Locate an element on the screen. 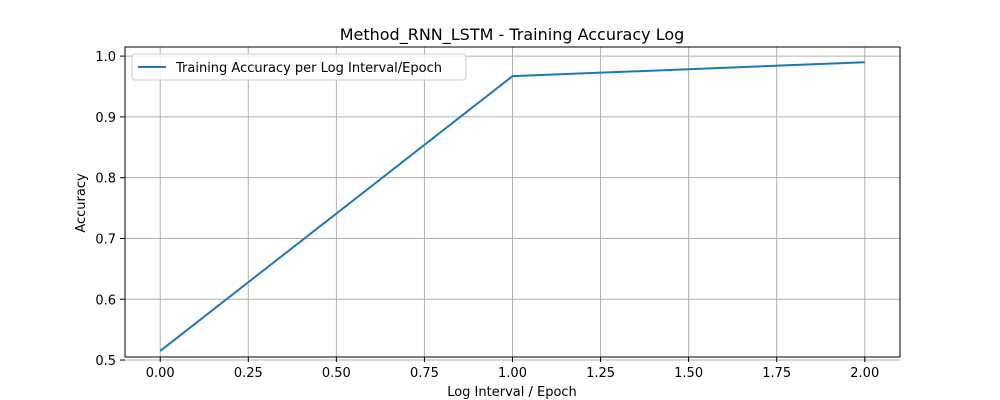 The width and height of the screenshot is (1000, 400). legend-box is located at coordinates (299, 67).